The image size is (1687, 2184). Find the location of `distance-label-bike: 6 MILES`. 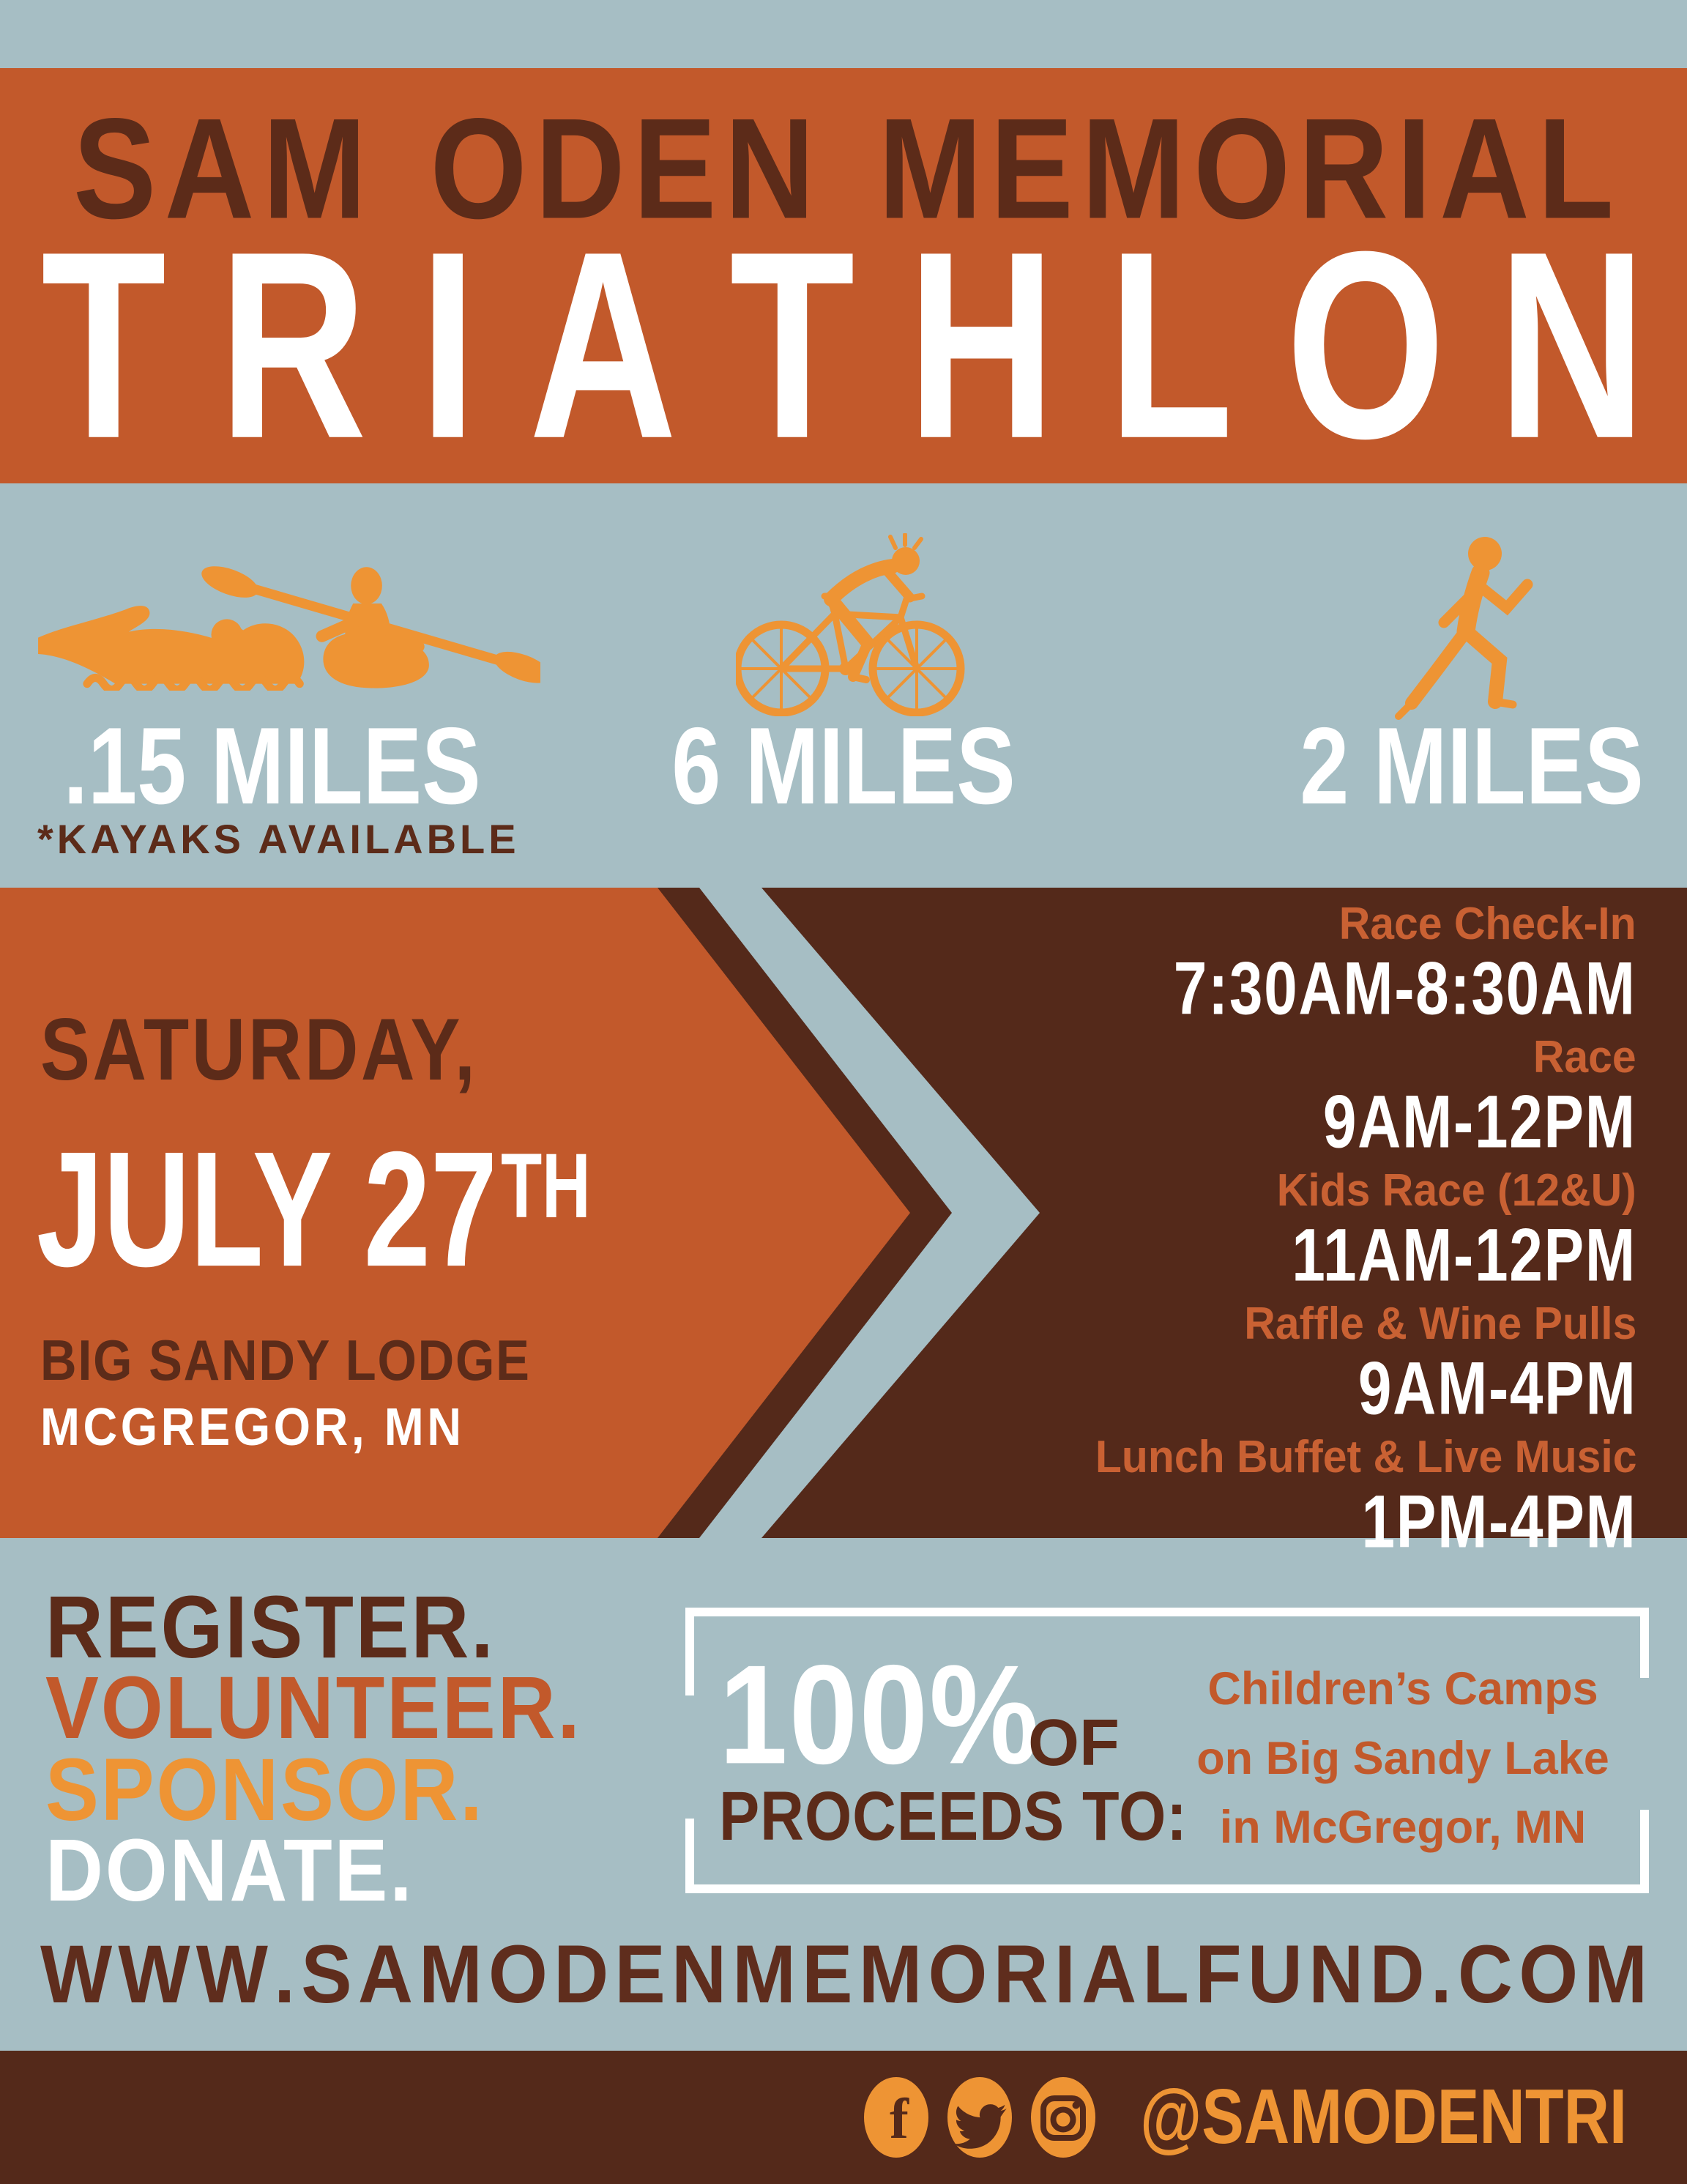

distance-label-bike: 6 MILES is located at coordinates (843, 766).